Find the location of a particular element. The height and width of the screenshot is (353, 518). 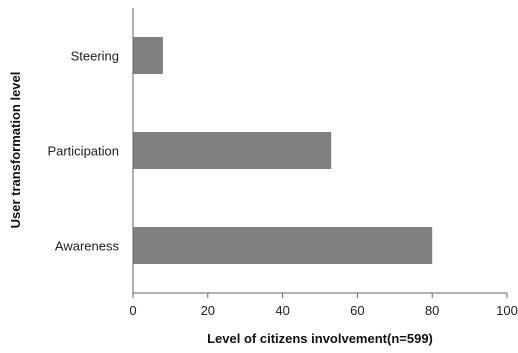

bar-participation is located at coordinates (232, 150).